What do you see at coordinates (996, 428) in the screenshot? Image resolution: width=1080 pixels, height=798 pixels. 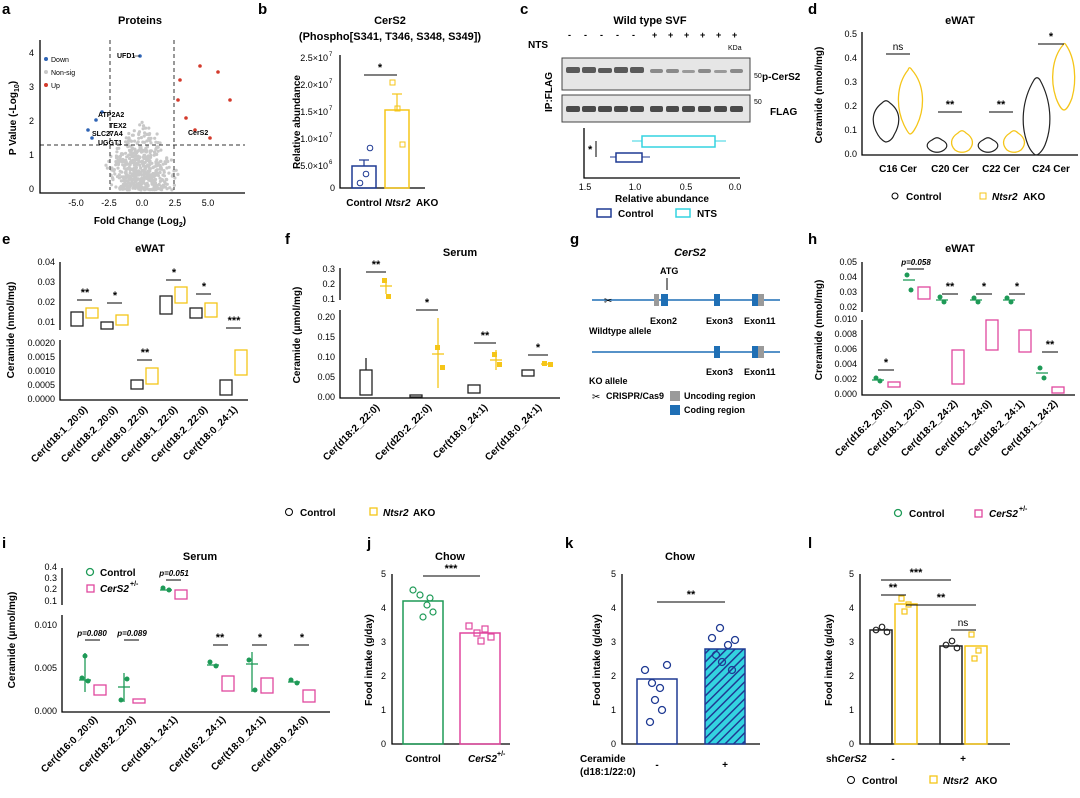 I see `svg-text: Cer(d18:2_24:1)` at bounding box center [996, 428].